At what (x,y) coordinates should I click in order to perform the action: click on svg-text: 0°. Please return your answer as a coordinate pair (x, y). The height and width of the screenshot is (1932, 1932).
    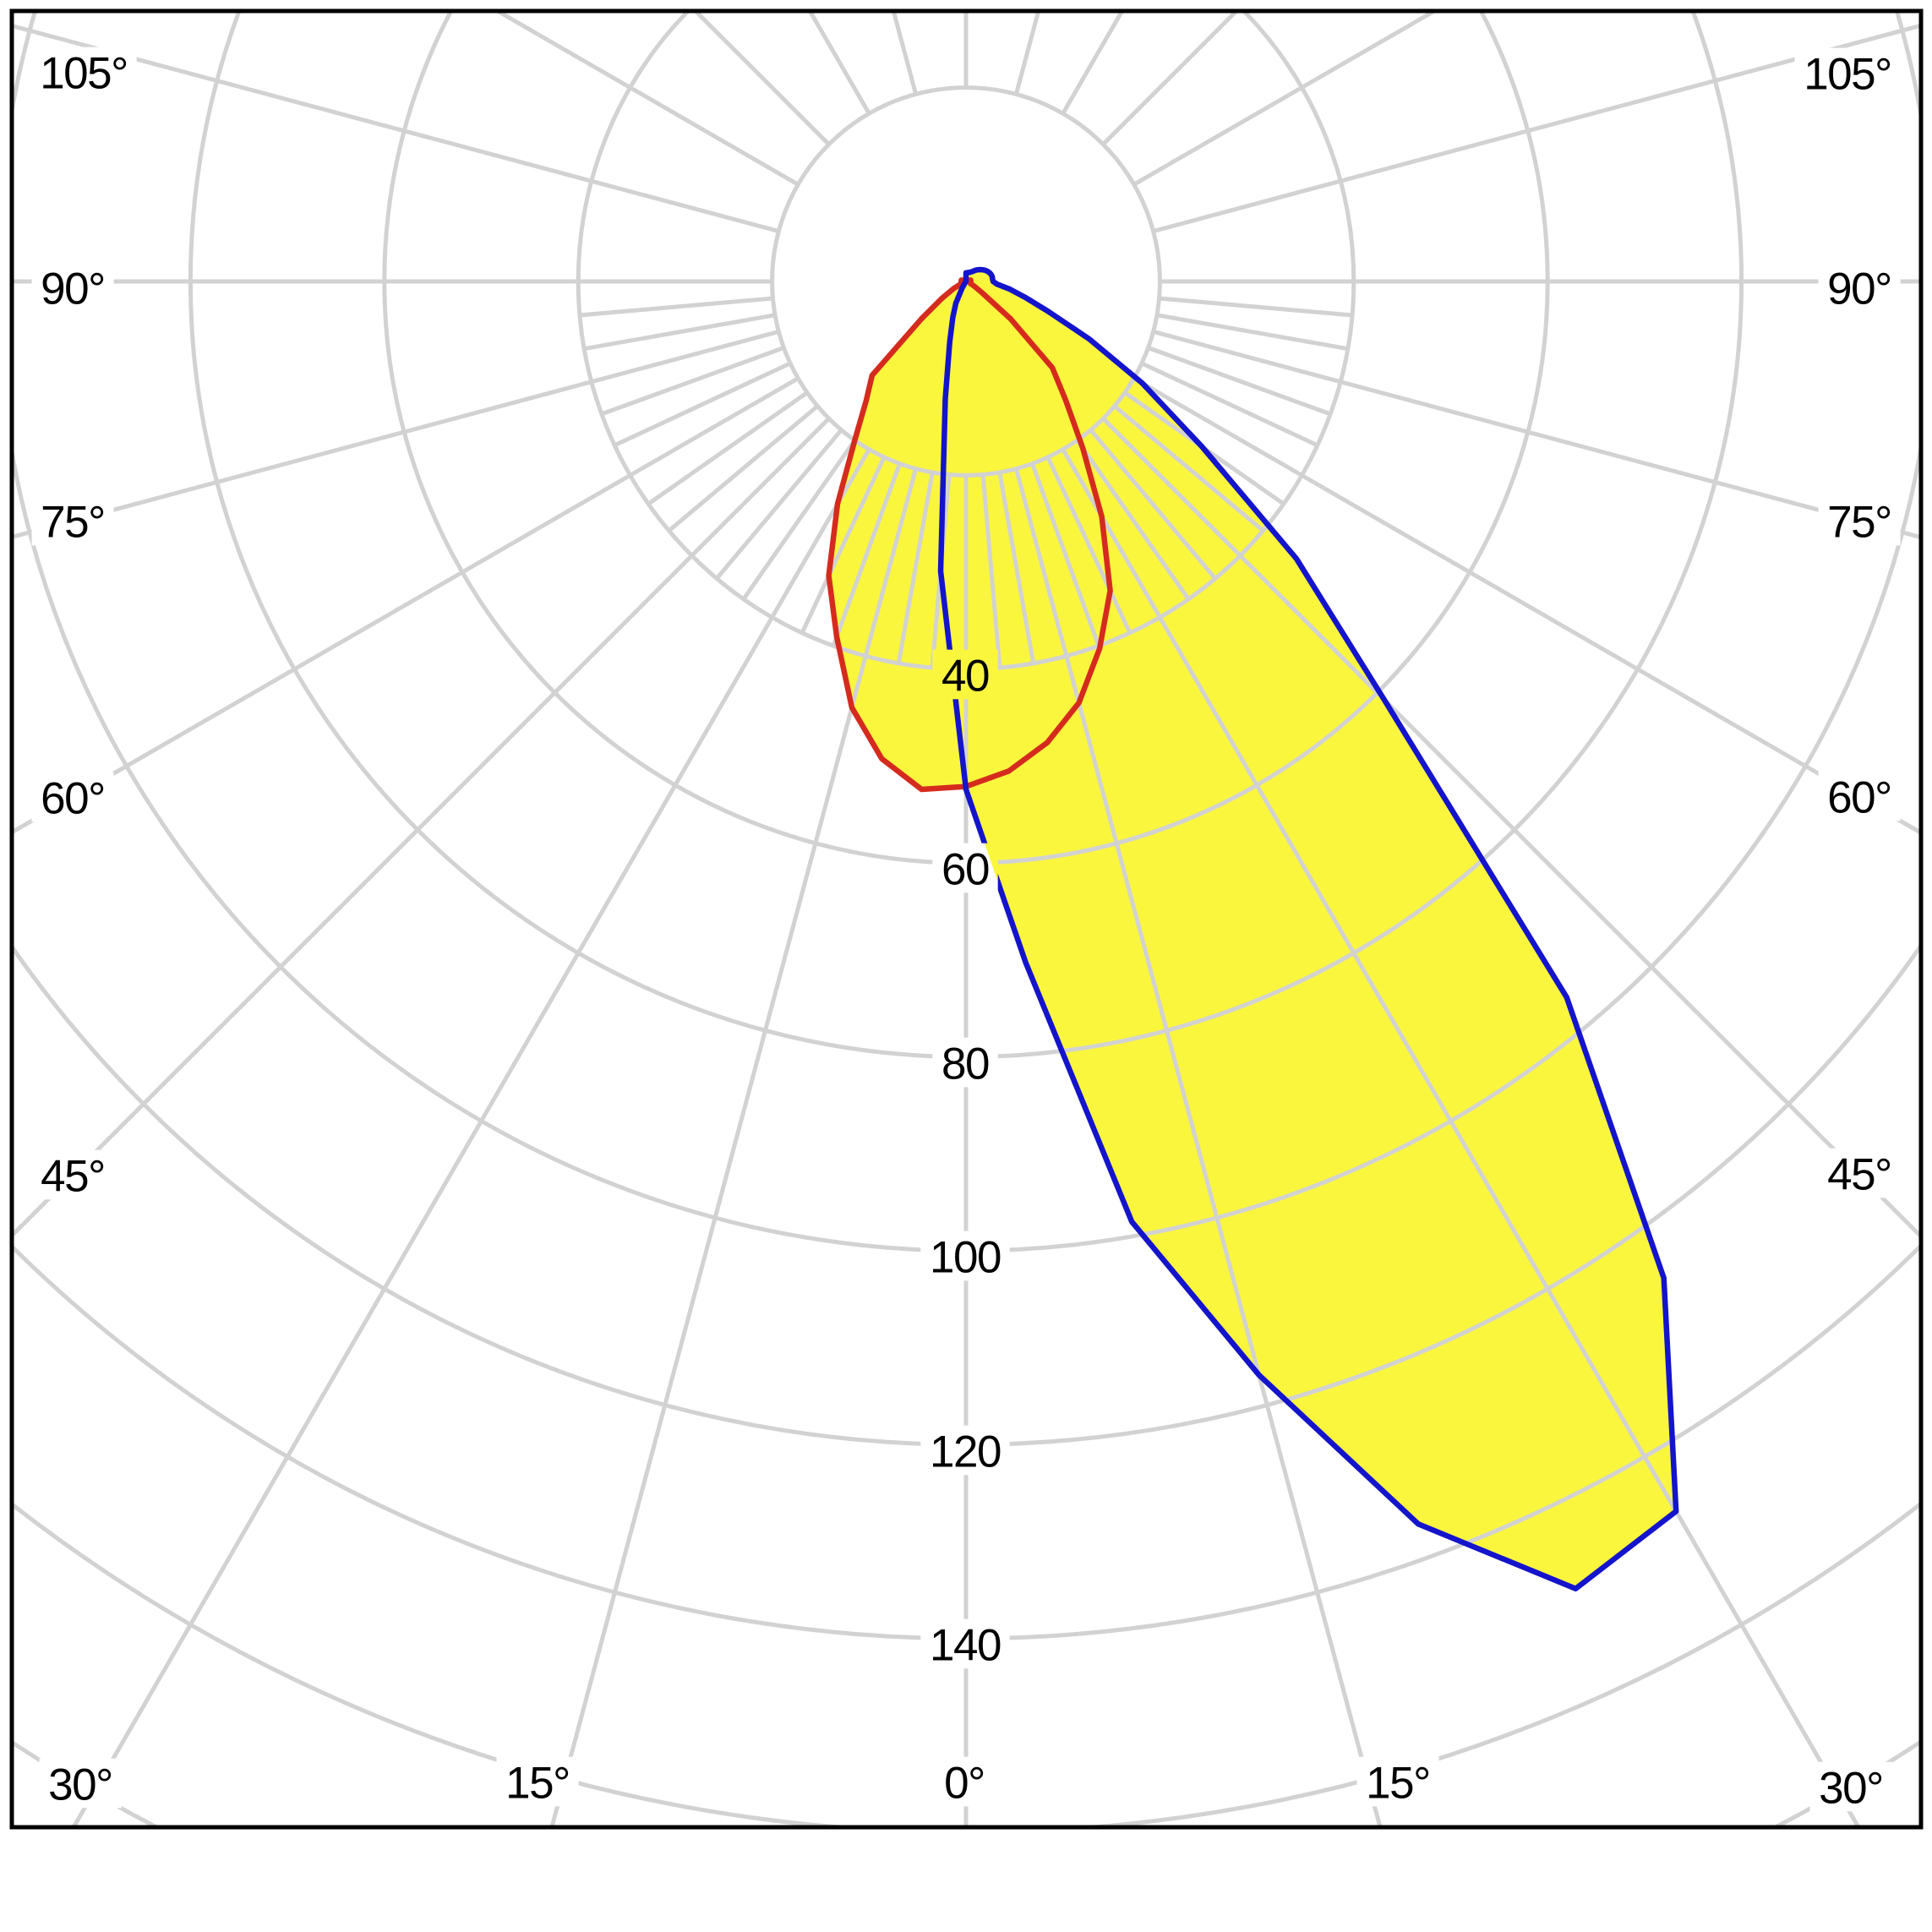
    Looking at the image, I should click on (964, 1783).